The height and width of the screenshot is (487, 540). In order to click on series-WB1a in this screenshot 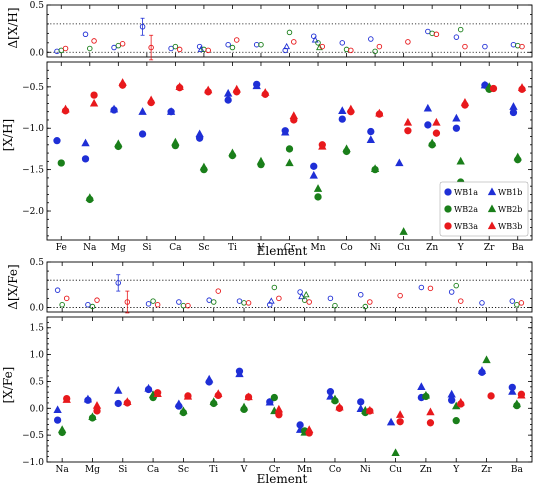, I will do `click(284, 398)`.